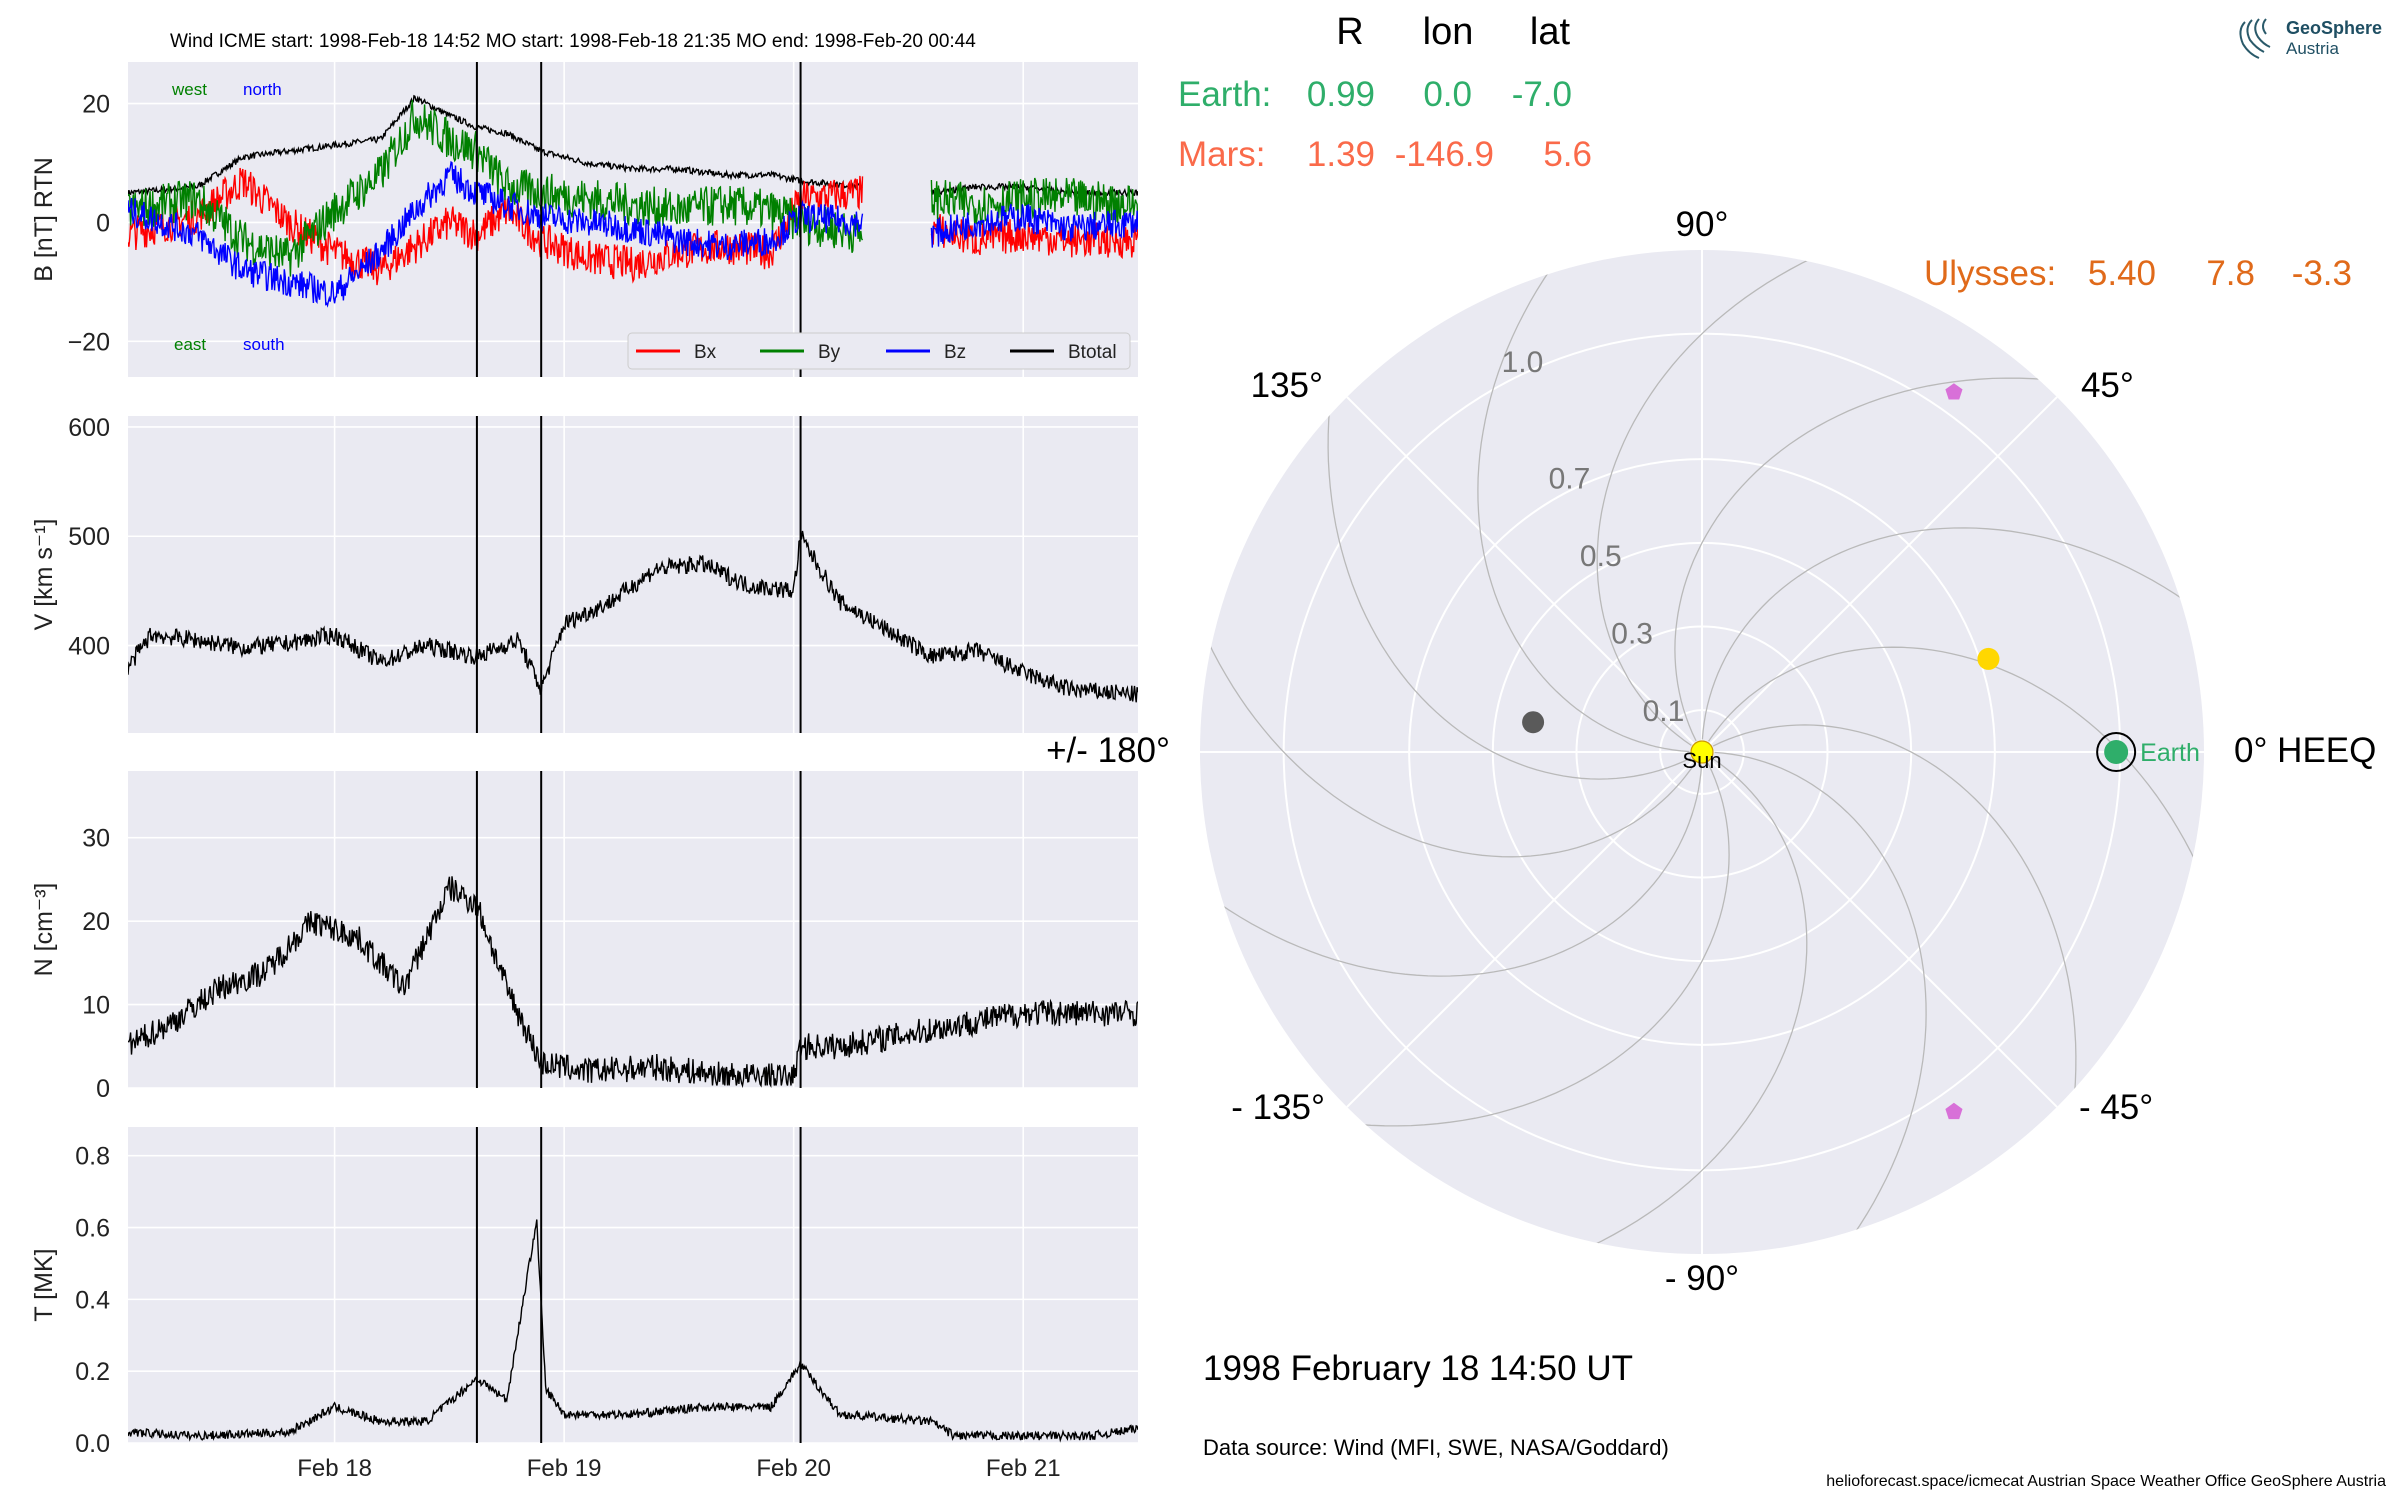 This screenshot has width=2400, height=1500. Describe the element at coordinates (1954, 1111) in the screenshot. I see `probe-b-marker` at that location.